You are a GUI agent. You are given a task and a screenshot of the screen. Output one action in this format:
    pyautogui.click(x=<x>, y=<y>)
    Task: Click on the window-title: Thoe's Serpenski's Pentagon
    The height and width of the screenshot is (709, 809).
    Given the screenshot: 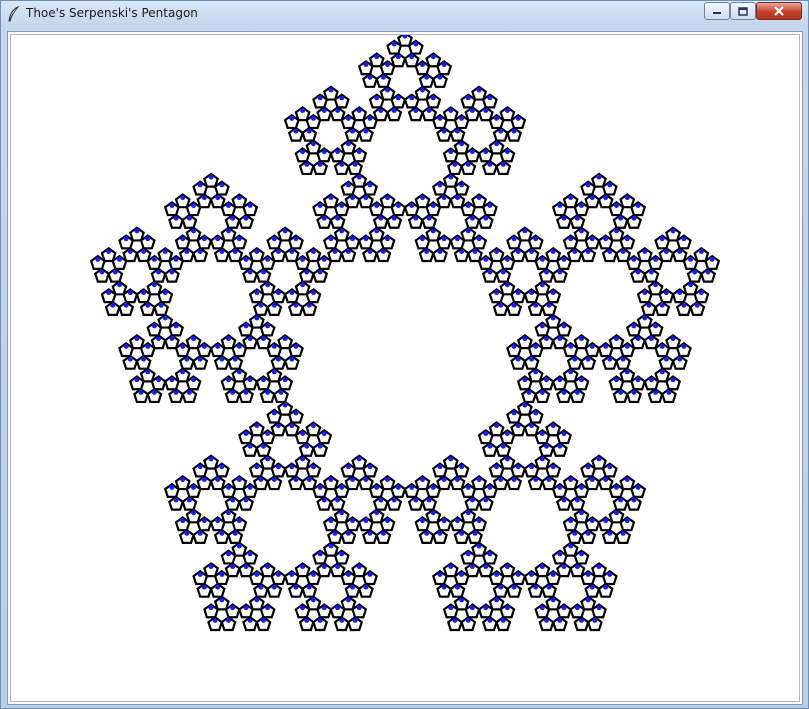 What is the action you would take?
    pyautogui.click(x=112, y=13)
    